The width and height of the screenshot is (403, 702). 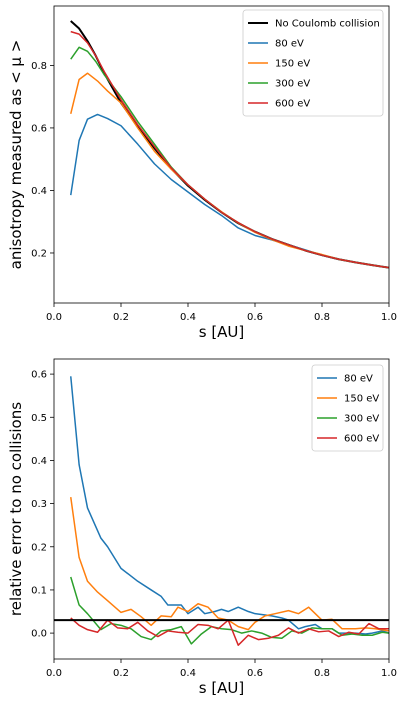 What do you see at coordinates (39, 590) in the screenshot?
I see `y-tick-label: 0.1` at bounding box center [39, 590].